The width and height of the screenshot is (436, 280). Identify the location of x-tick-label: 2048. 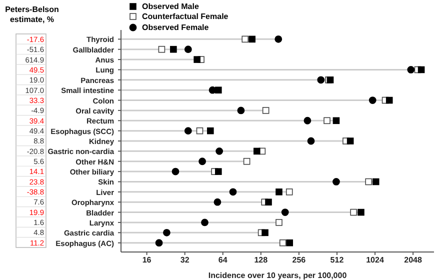
(413, 260).